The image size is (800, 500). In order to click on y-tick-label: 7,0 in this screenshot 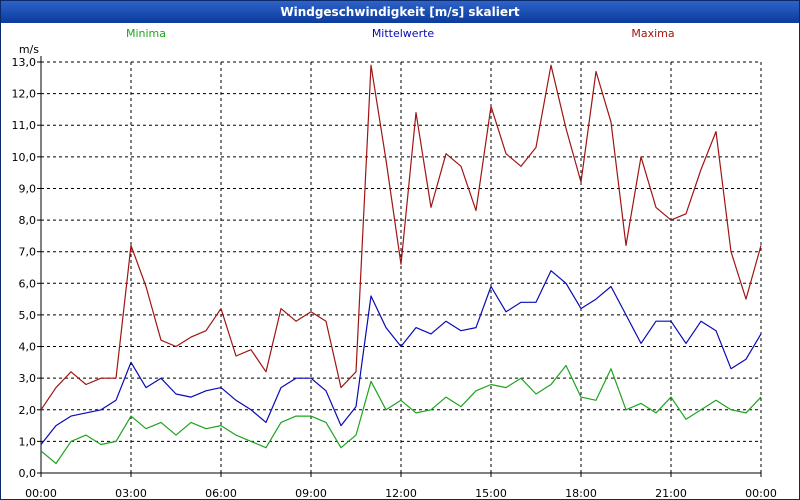, I will do `click(28, 252)`.